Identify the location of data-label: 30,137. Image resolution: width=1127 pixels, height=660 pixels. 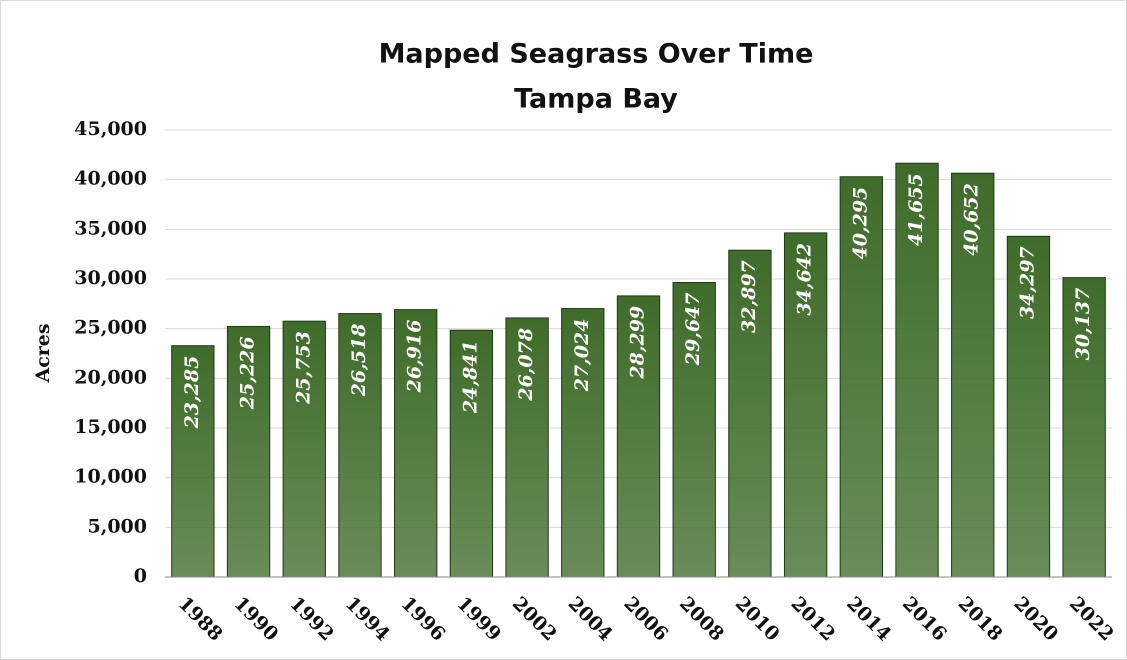
(1083, 324).